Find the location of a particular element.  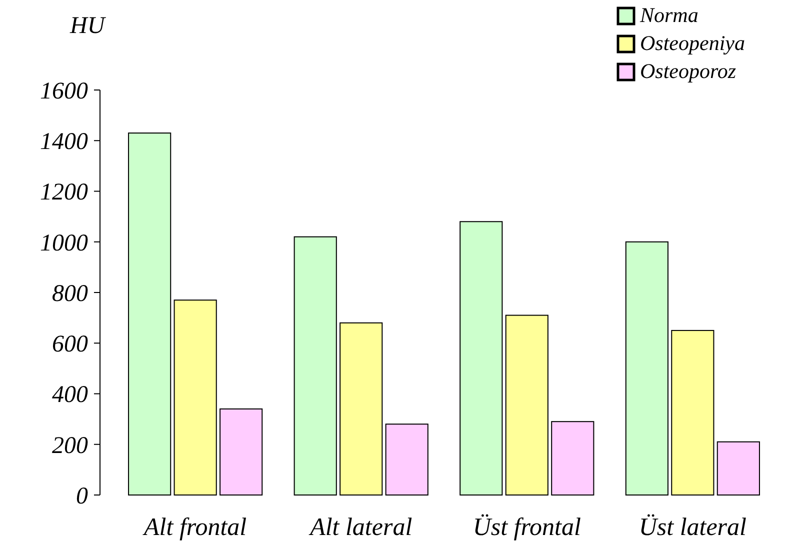

y-tick-label: 0 is located at coordinates (82, 496).